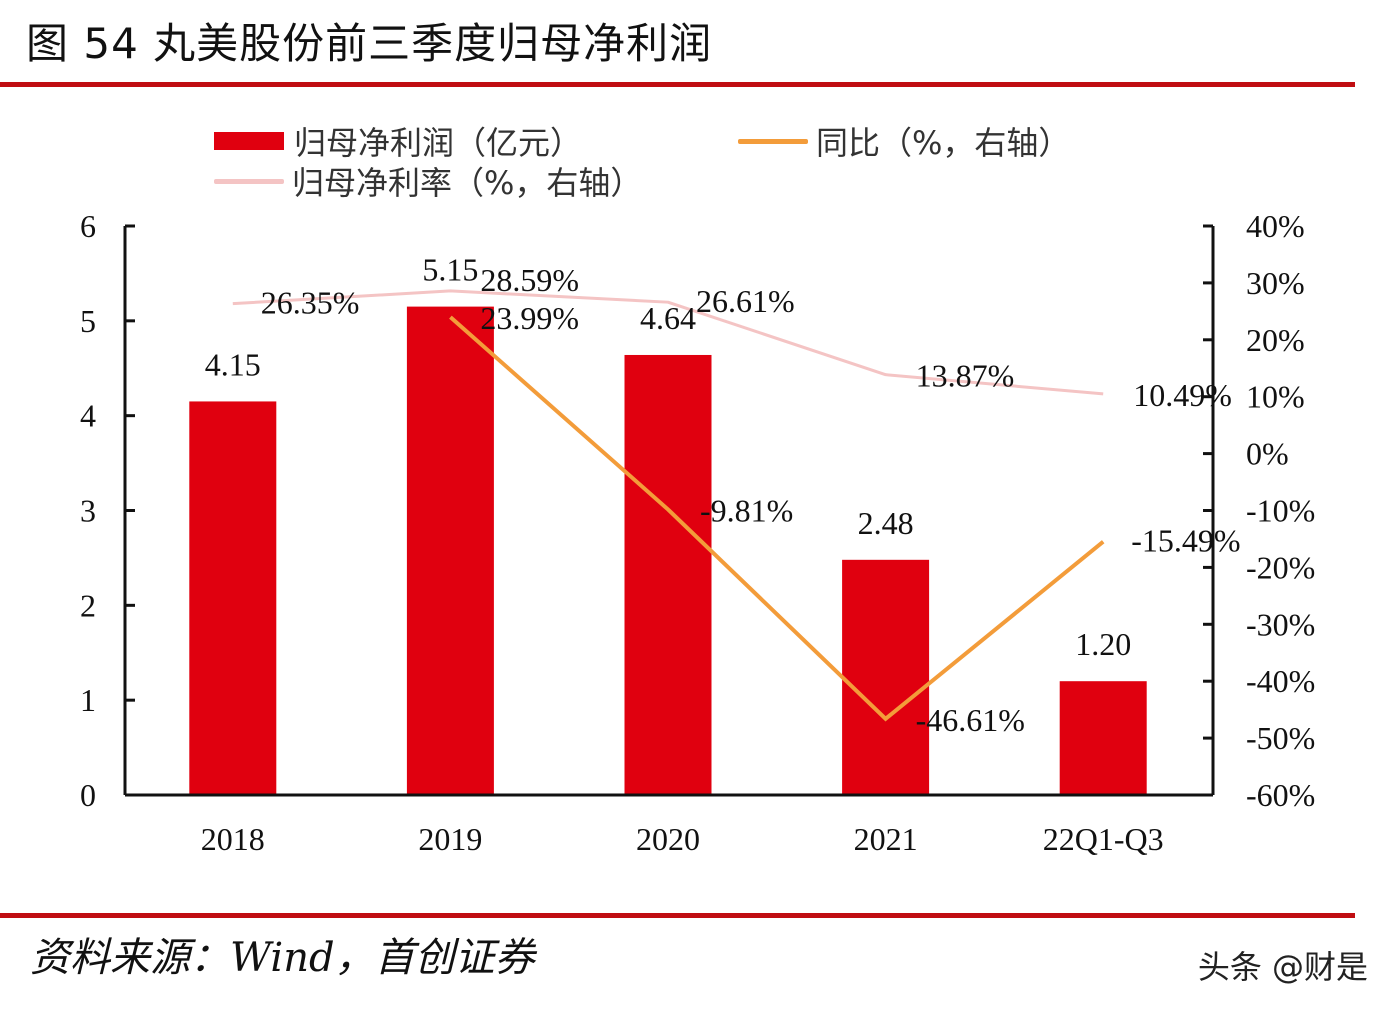 This screenshot has height=1010, width=1398. What do you see at coordinates (668, 318) in the screenshot?
I see `bar-value-label: 4.64` at bounding box center [668, 318].